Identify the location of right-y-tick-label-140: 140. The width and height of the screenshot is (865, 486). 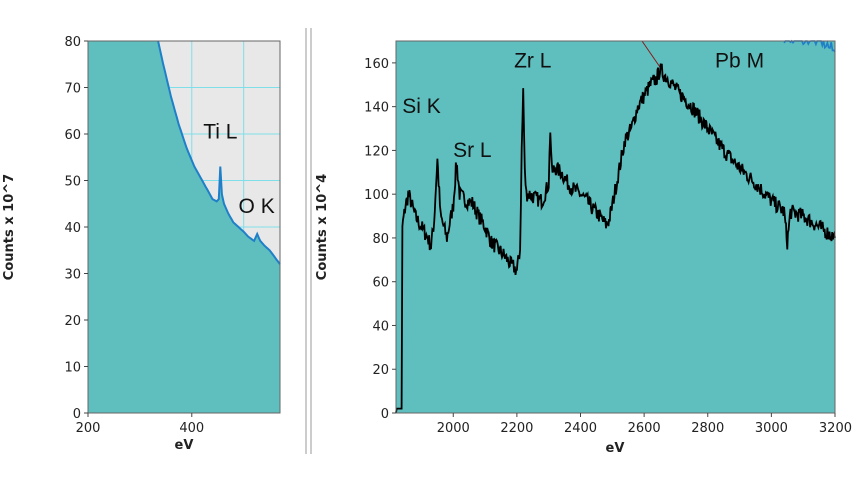
(376, 108).